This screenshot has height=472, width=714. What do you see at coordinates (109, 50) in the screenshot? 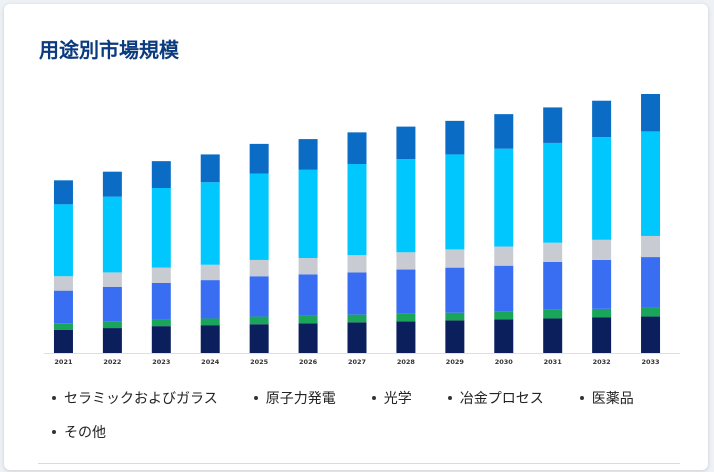
I see `chart-title: 用途別市場規模` at bounding box center [109, 50].